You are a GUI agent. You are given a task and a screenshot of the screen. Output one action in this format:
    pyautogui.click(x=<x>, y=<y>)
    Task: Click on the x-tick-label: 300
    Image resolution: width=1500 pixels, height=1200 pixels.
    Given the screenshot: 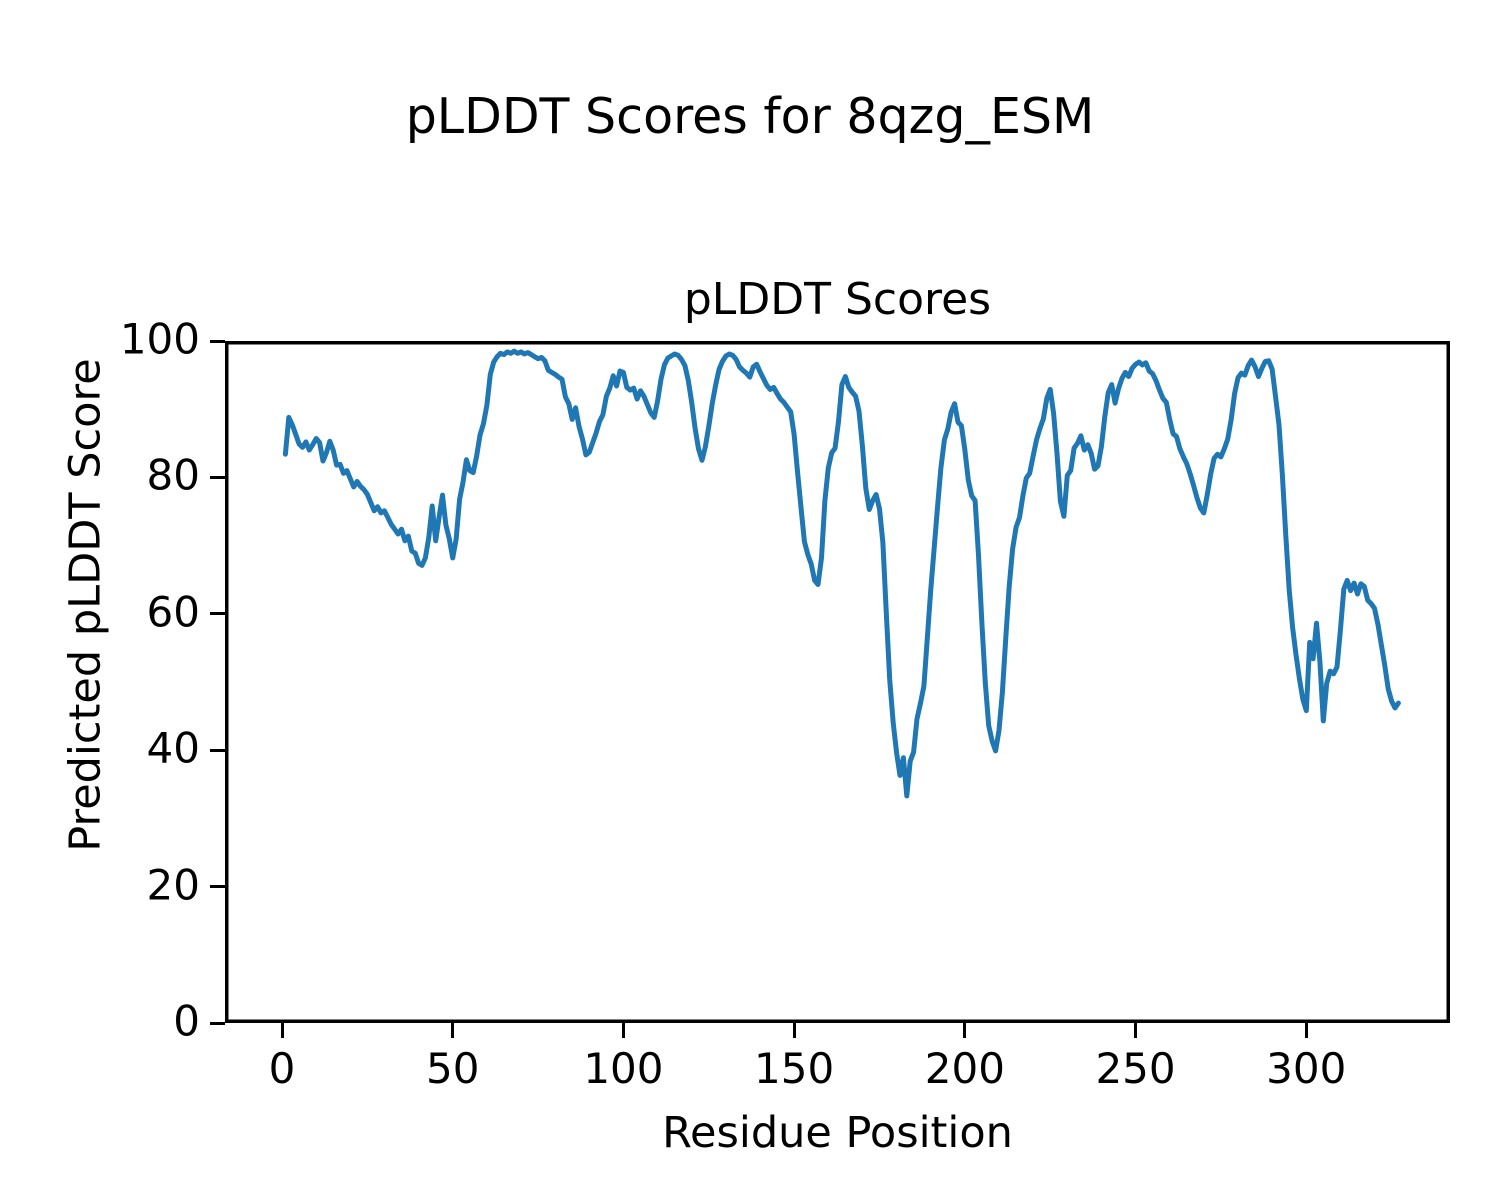 What is the action you would take?
    pyautogui.click(x=1306, y=1068)
    